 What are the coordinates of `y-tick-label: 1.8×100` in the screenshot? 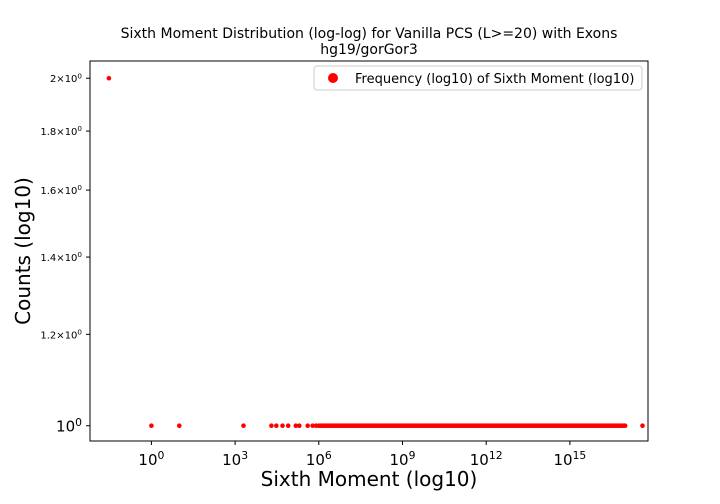 It's located at (61, 131).